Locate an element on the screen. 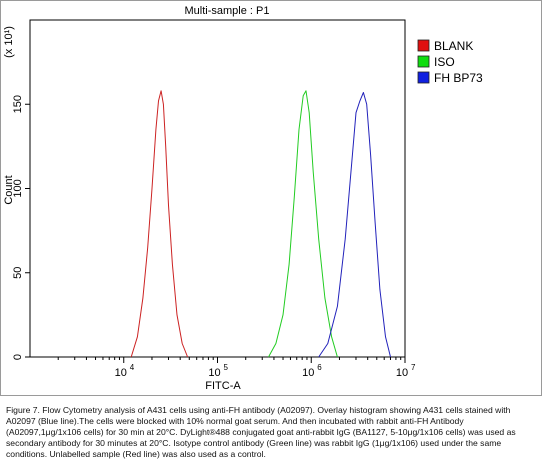 This screenshot has height=465, width=544. x-tick-exponent: 4 is located at coordinates (132, 367).